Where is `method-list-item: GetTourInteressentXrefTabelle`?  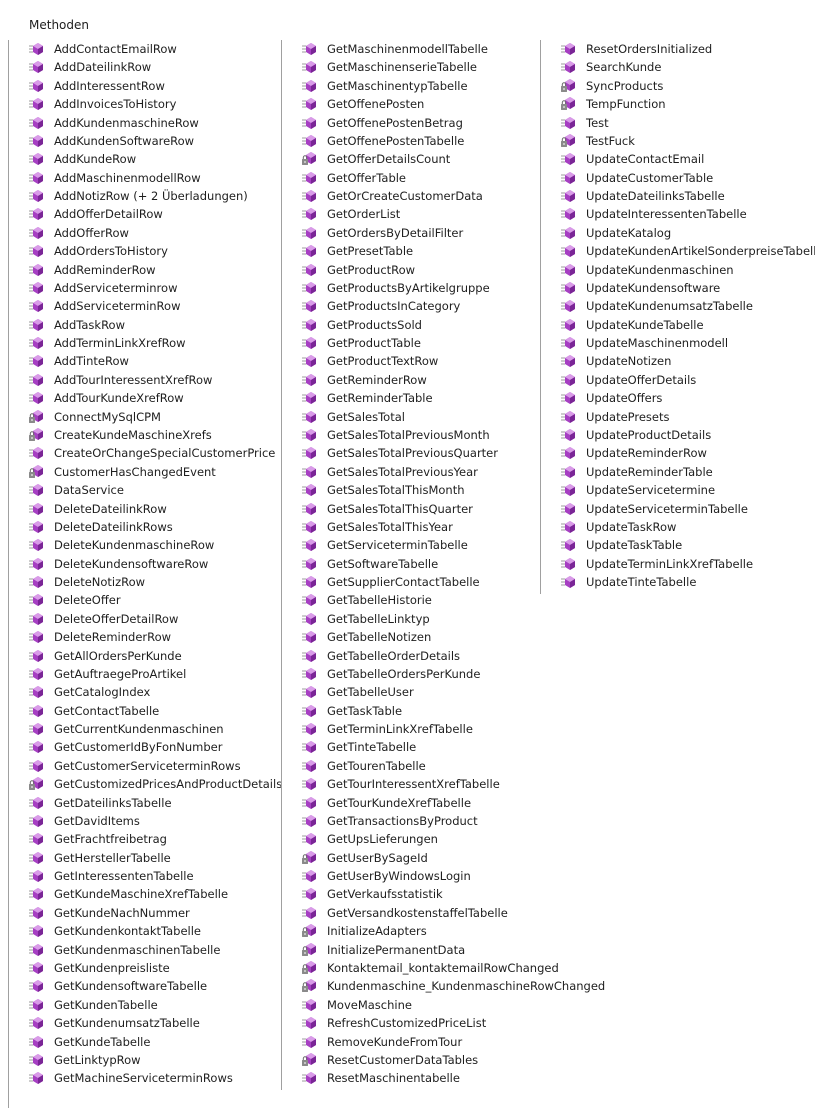
method-list-item: GetTourInteressentXrefTabelle is located at coordinates (416, 784).